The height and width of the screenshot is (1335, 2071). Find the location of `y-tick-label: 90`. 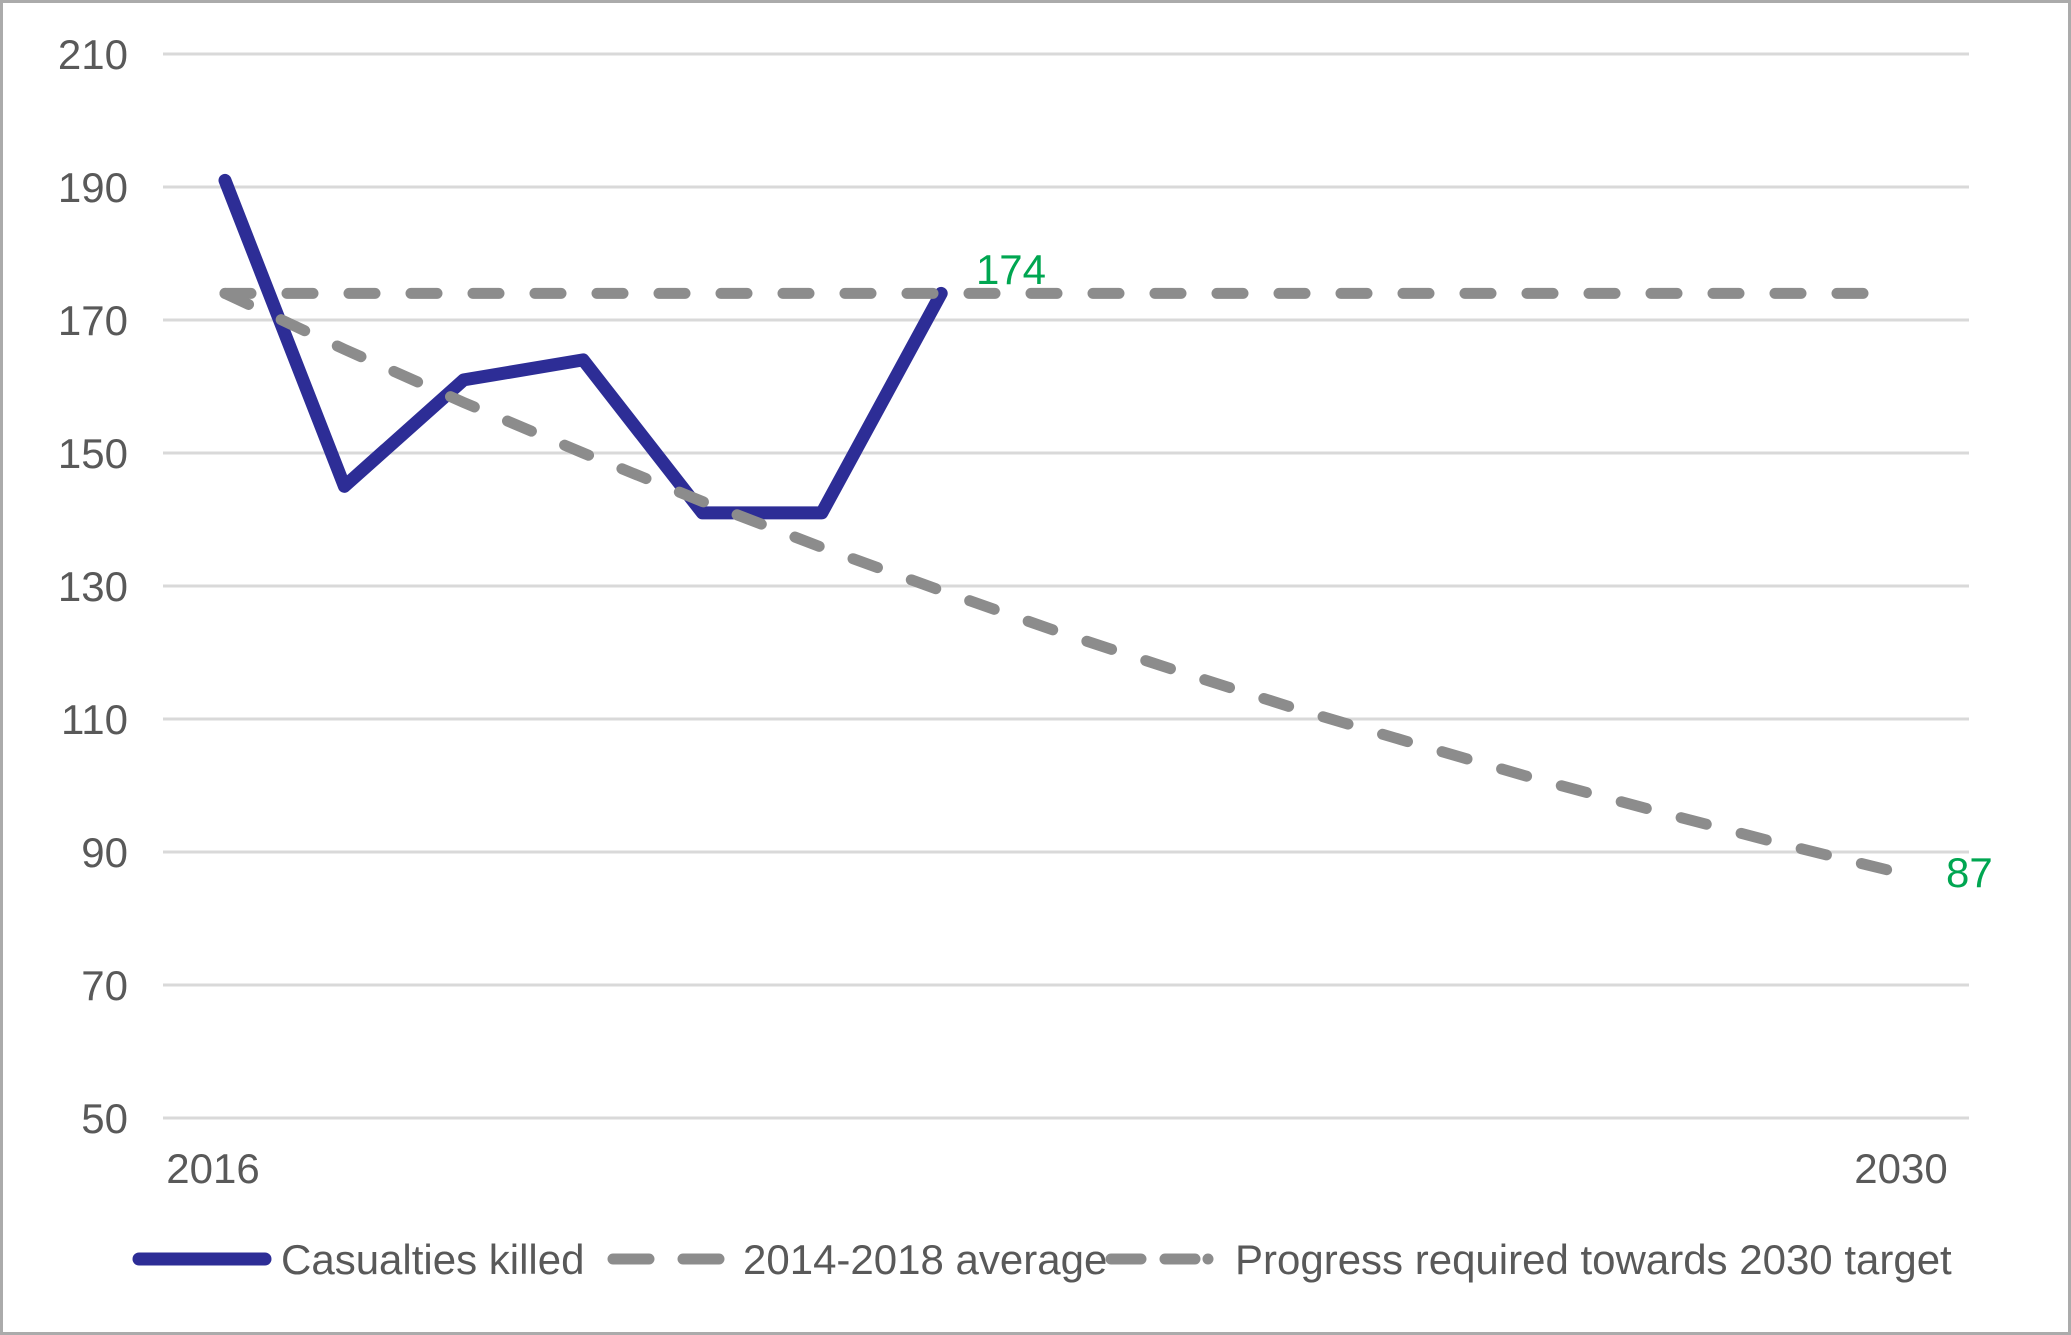

y-tick-label: 90 is located at coordinates (104, 852).